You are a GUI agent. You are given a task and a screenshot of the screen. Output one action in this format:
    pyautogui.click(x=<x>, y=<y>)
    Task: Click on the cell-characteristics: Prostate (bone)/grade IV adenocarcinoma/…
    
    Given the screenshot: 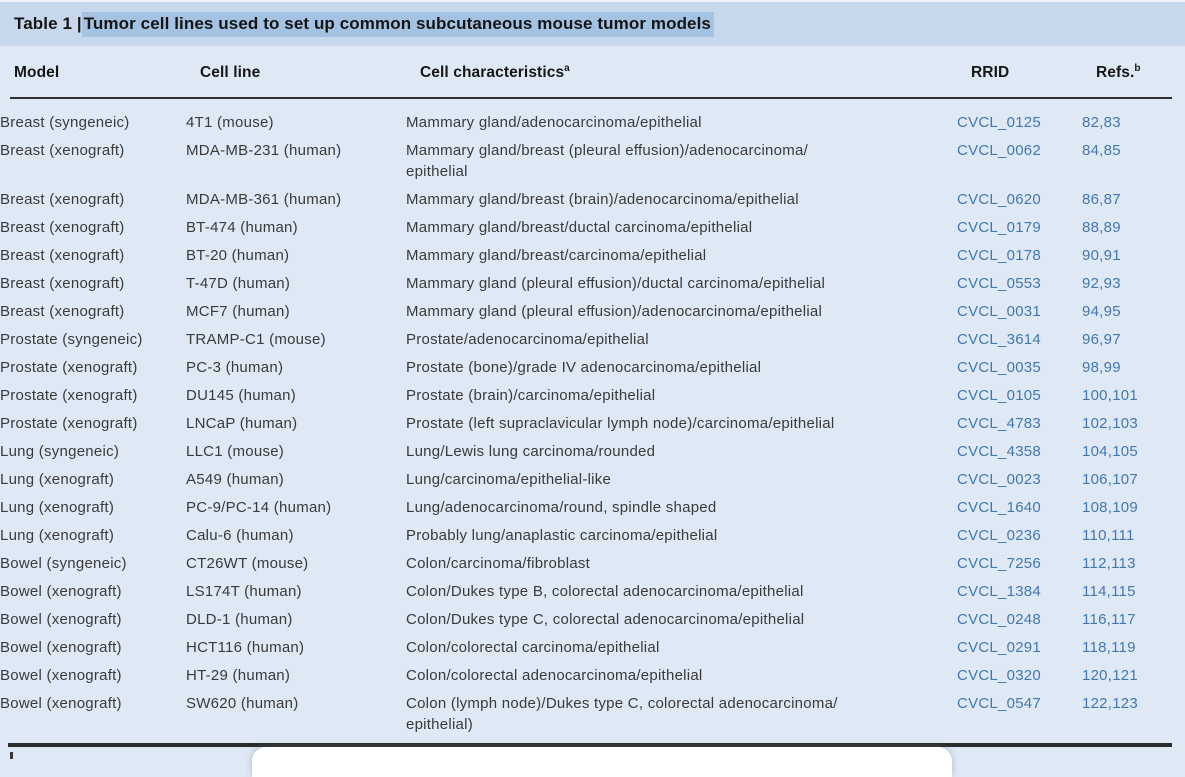 What is the action you would take?
    pyautogui.click(x=584, y=367)
    